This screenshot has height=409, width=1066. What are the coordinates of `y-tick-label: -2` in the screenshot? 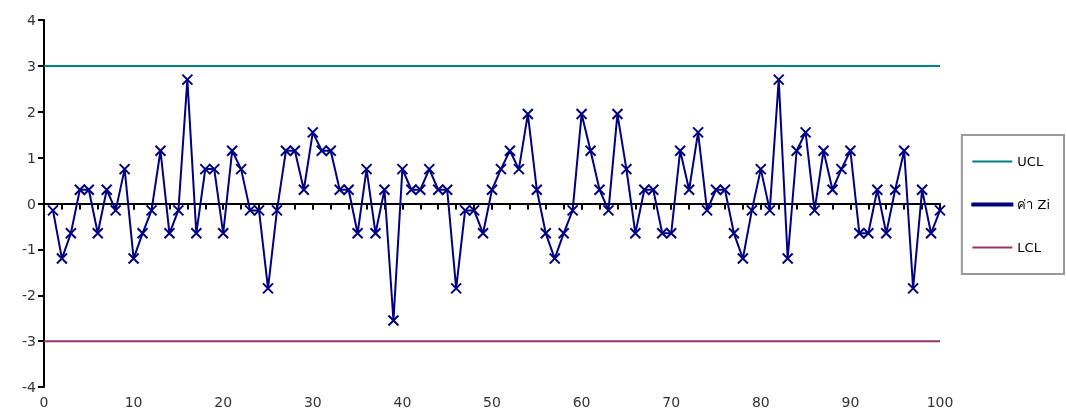 It's located at (29, 295).